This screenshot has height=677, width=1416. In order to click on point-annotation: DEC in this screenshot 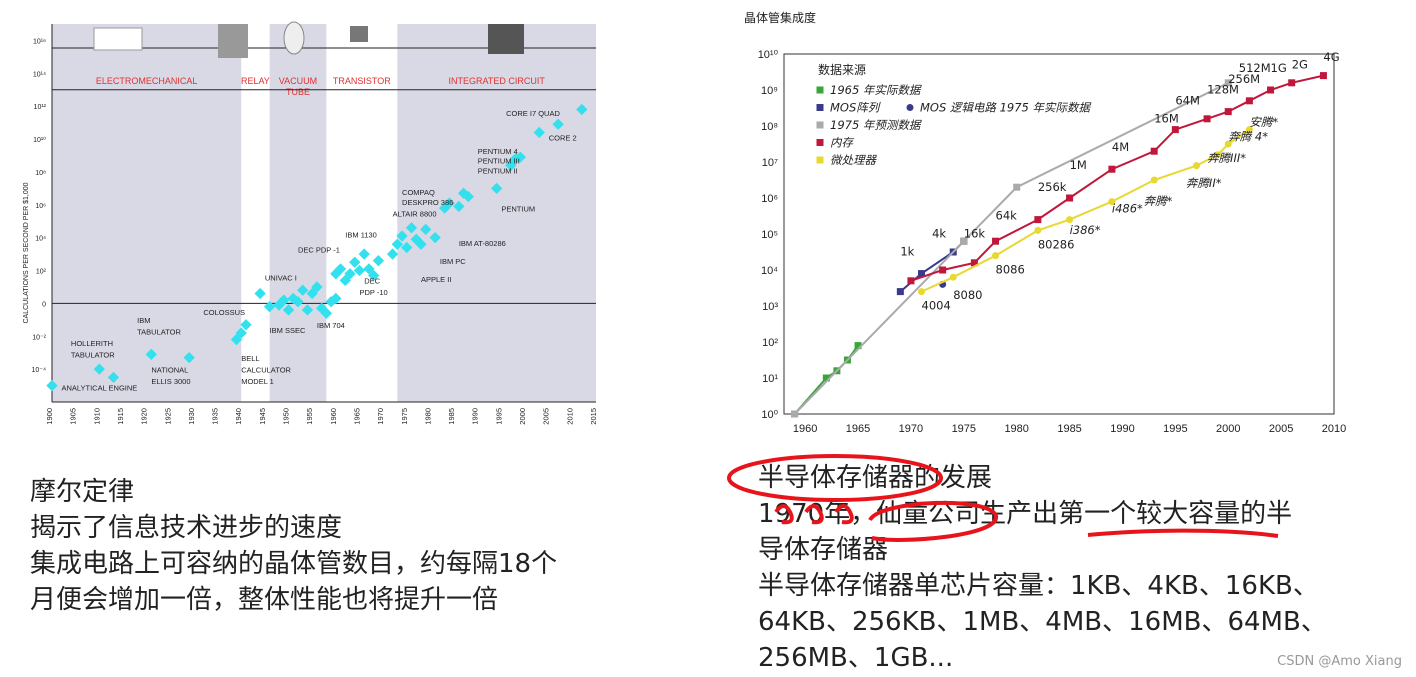, I will do `click(372, 281)`.